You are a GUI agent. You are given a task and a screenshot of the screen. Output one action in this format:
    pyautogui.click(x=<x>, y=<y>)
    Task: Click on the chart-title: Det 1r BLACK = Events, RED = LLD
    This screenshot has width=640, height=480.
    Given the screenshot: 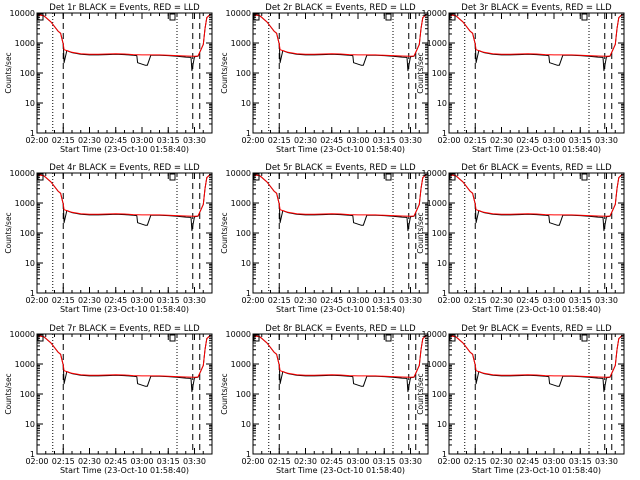 What is the action you would take?
    pyautogui.click(x=124, y=8)
    